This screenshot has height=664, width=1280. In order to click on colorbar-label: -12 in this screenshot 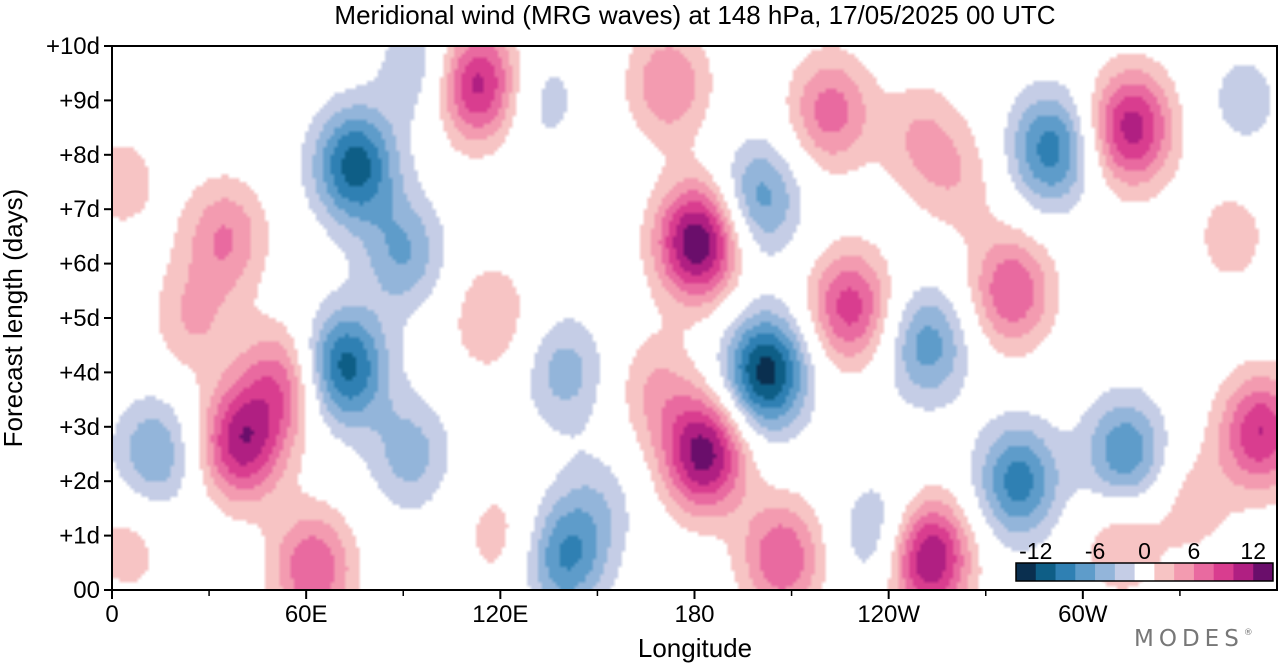, I will do `click(1035, 551)`.